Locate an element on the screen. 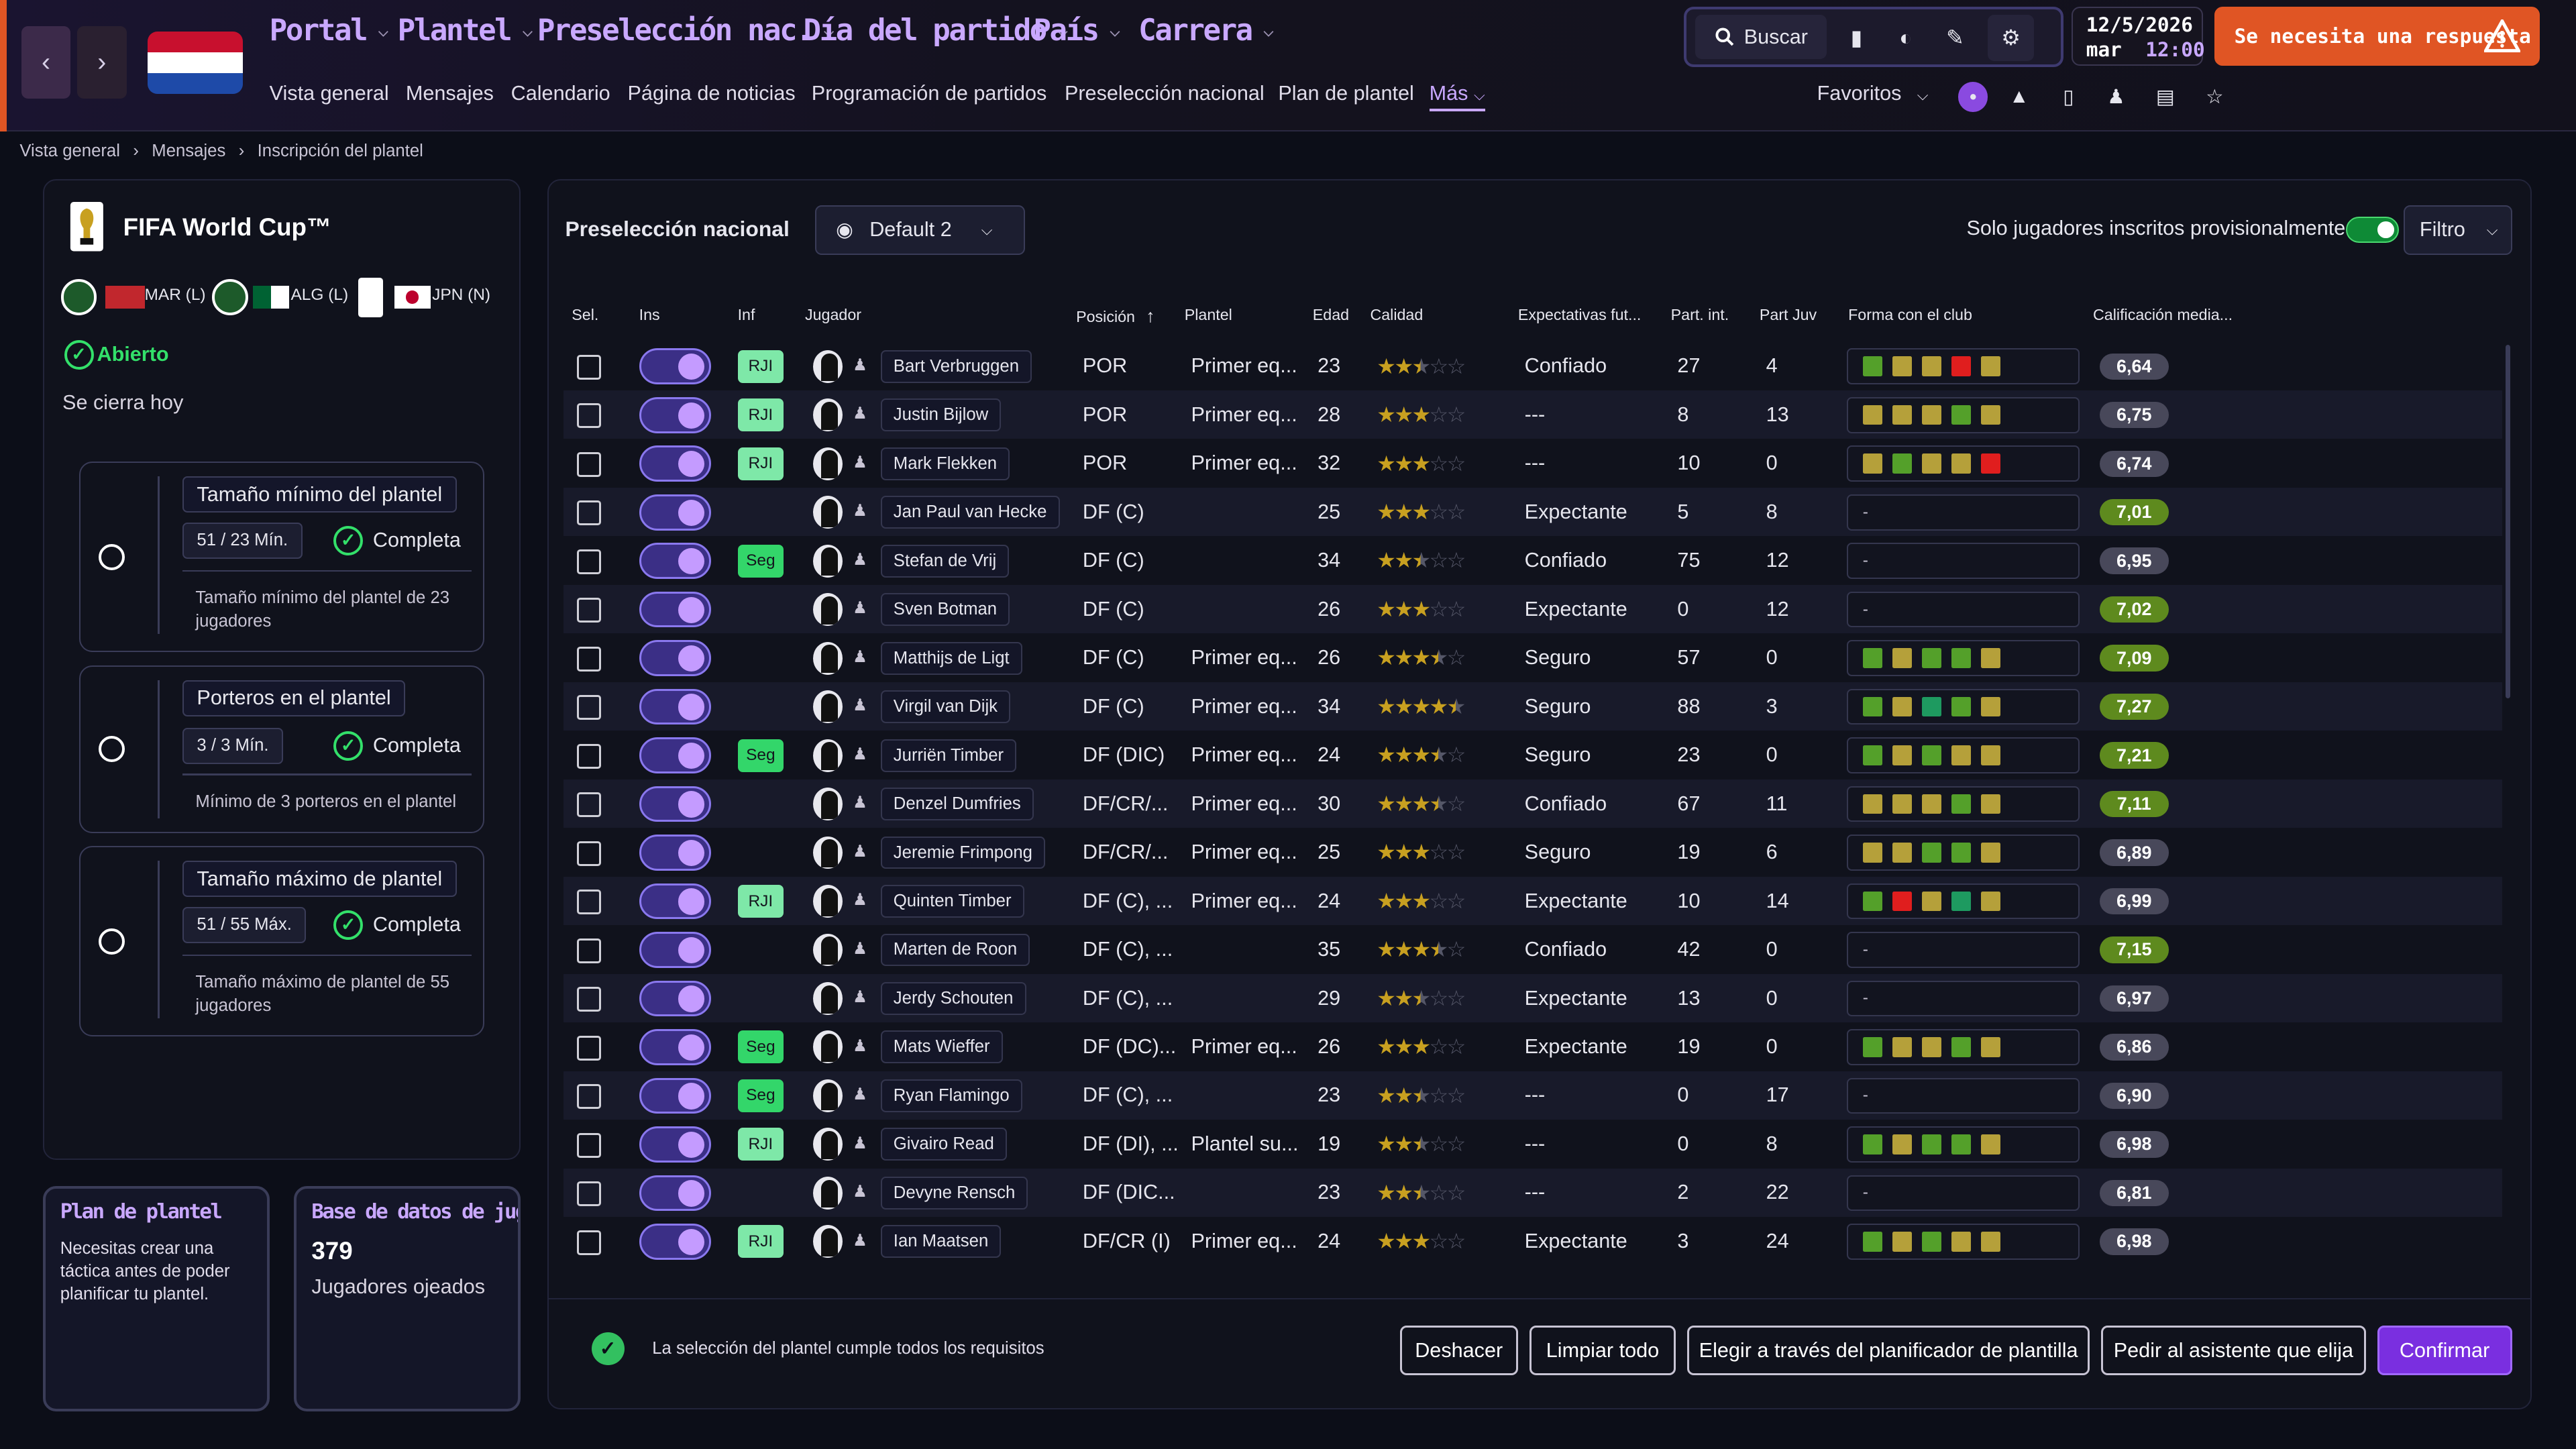  undo-button: Deshacer is located at coordinates (1458, 1350).